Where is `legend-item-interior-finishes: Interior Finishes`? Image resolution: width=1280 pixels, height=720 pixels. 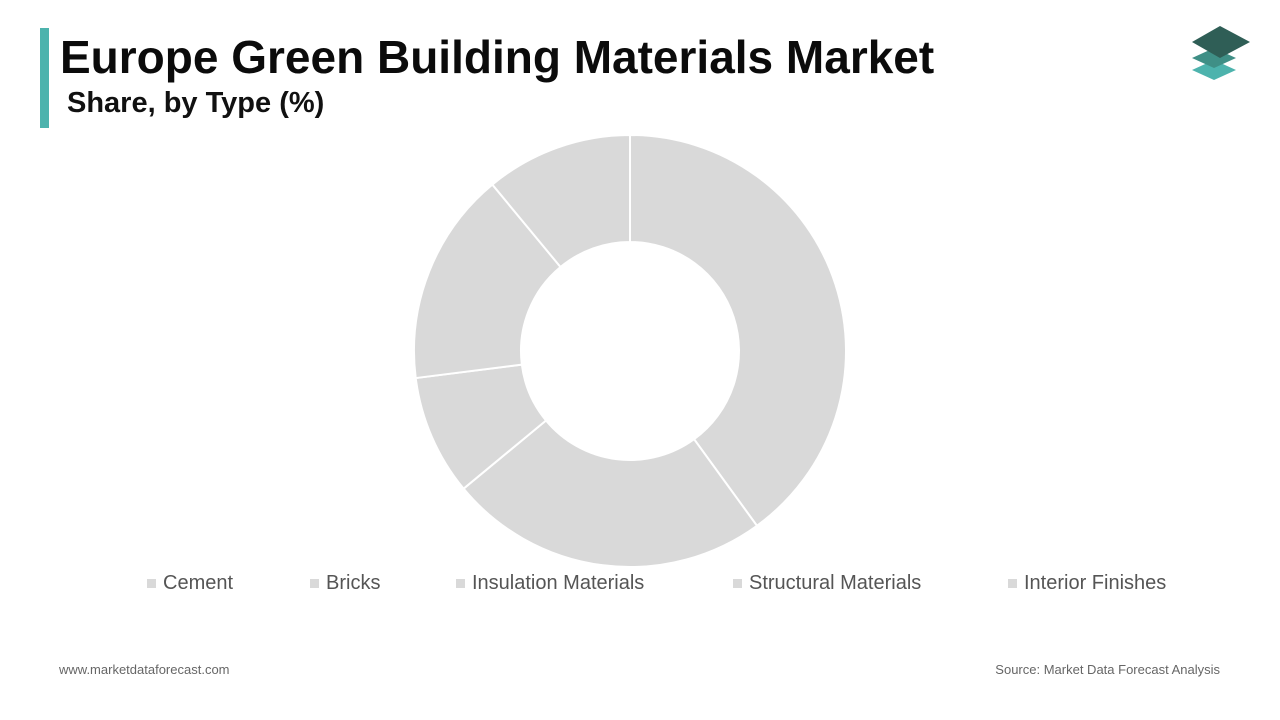
legend-item-interior-finishes: Interior Finishes is located at coordinates (1087, 583).